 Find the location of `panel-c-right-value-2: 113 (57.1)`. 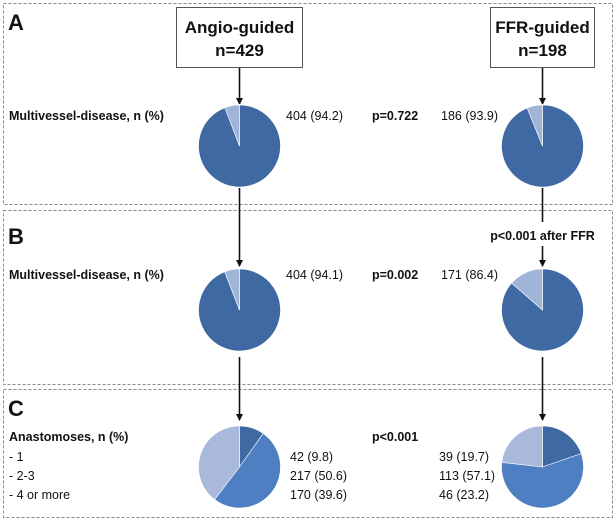

panel-c-right-value-2: 113 (57.1) is located at coordinates (467, 476).